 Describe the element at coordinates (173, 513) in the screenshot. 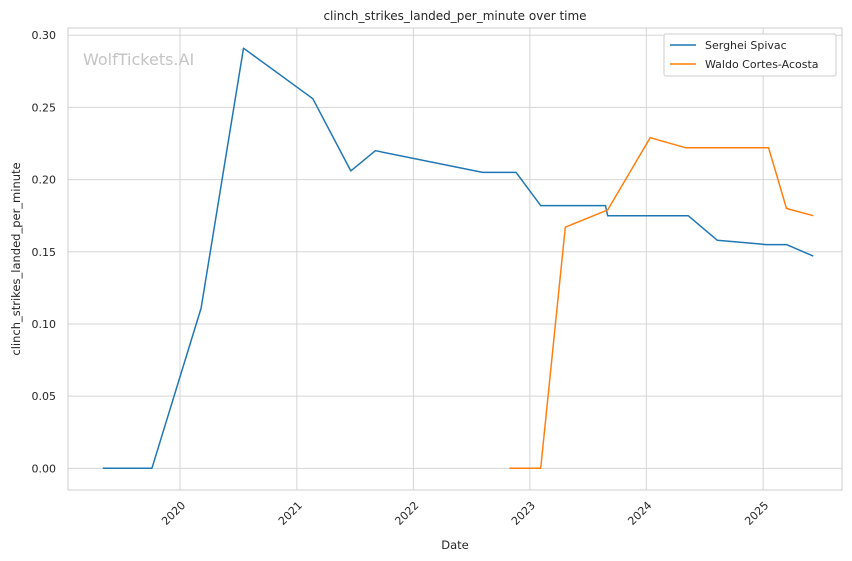

I see `x-tick-label: 2020` at that location.